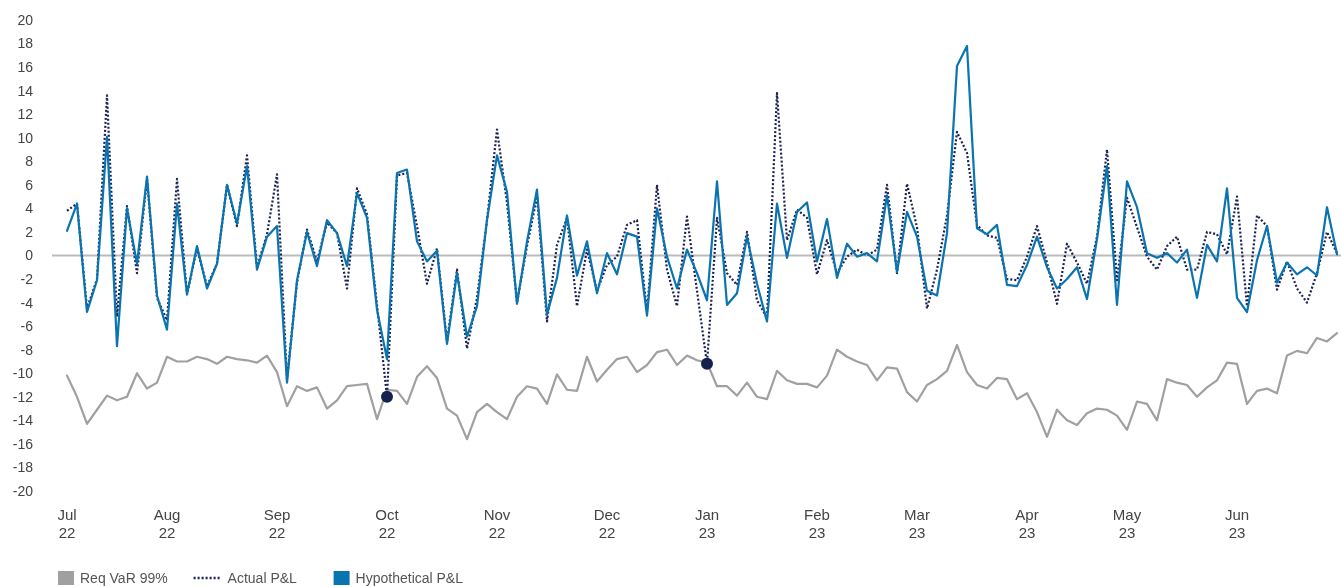  What do you see at coordinates (27, 278) in the screenshot?
I see `y-tick-label: -2` at bounding box center [27, 278].